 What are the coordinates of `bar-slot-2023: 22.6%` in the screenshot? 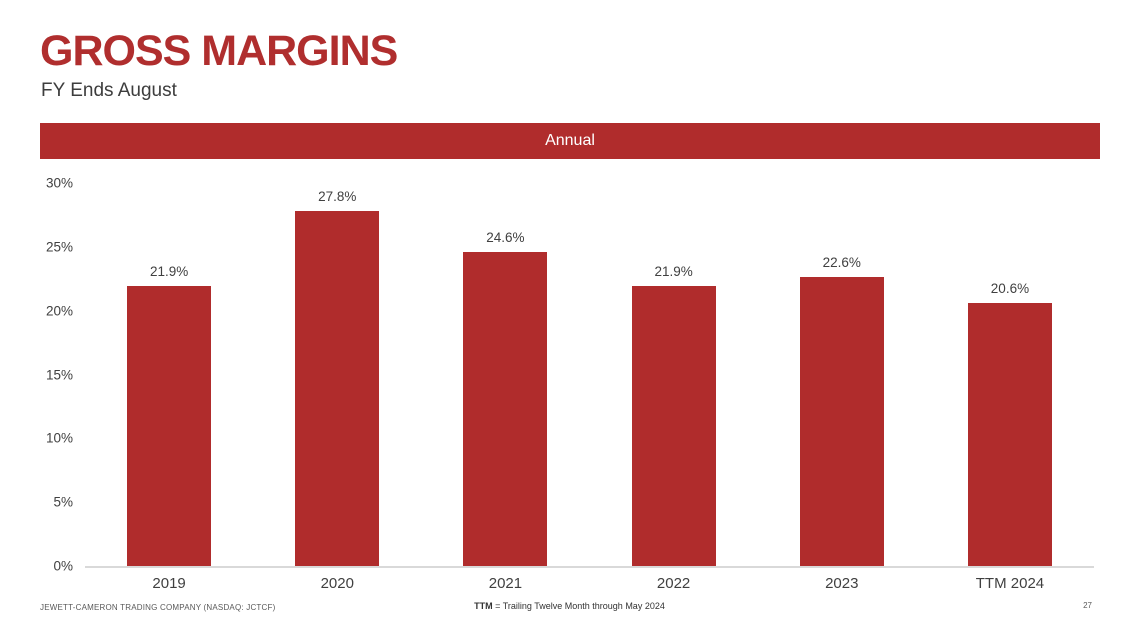 It's located at (842, 374).